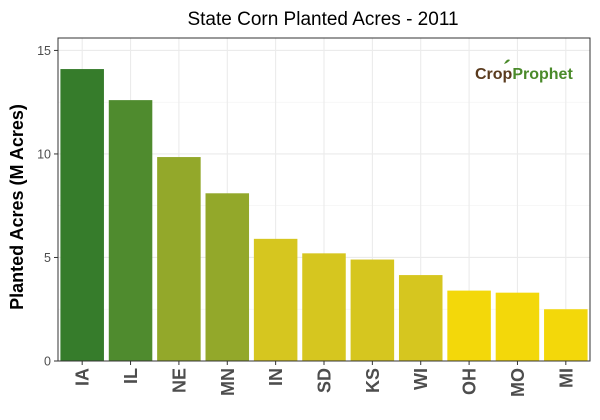 The image size is (600, 420). I want to click on x-tick-label: SD, so click(325, 380).